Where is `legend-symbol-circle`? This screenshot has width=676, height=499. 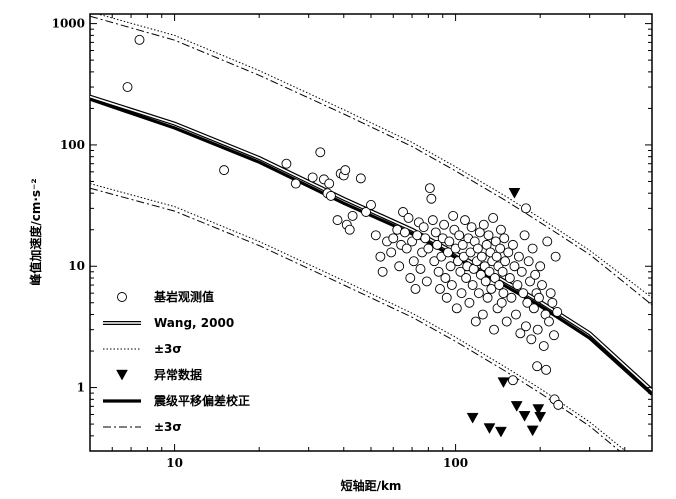
legend-symbol-circle is located at coordinates (122, 297).